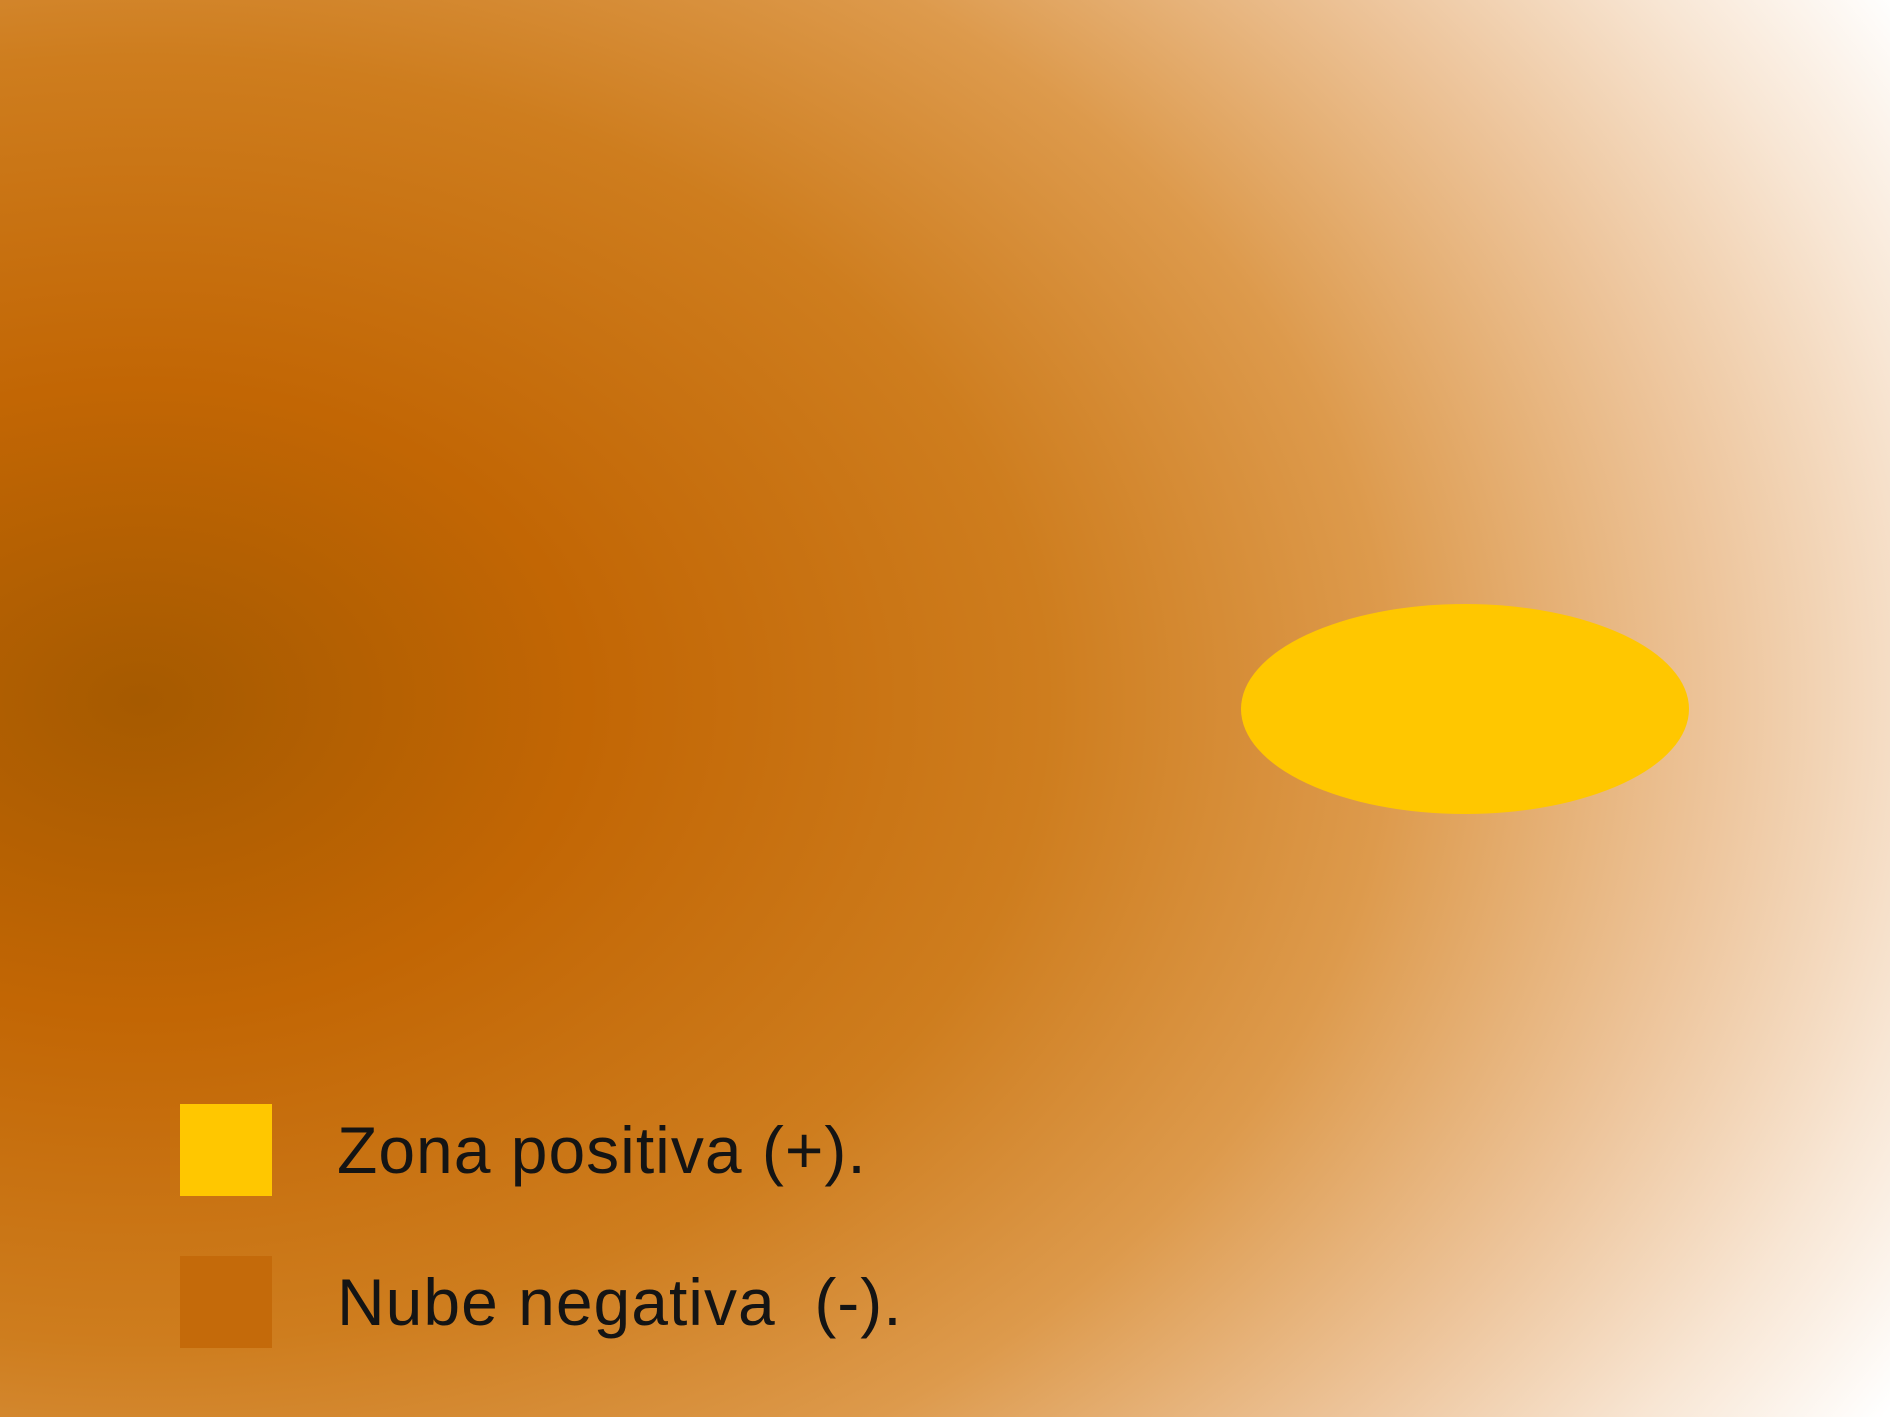 This screenshot has height=1417, width=1890. What do you see at coordinates (602, 1150) in the screenshot?
I see `positive-label: Zona positiva (+).` at bounding box center [602, 1150].